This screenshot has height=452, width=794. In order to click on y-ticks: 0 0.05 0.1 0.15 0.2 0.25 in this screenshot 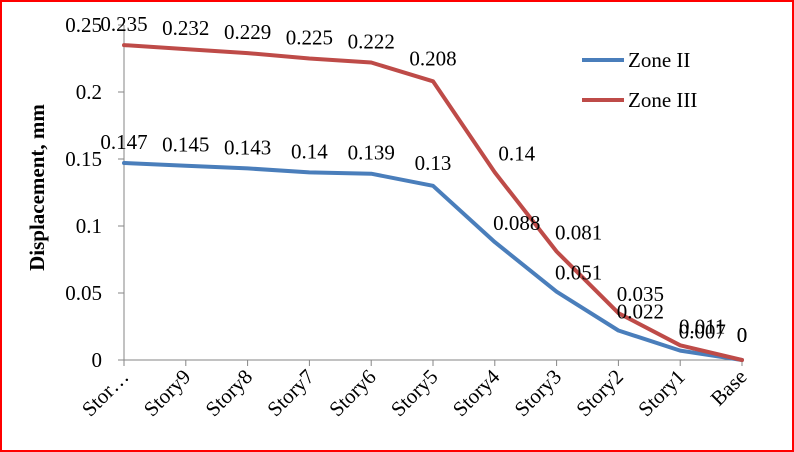, I will do `click(94, 192)`.